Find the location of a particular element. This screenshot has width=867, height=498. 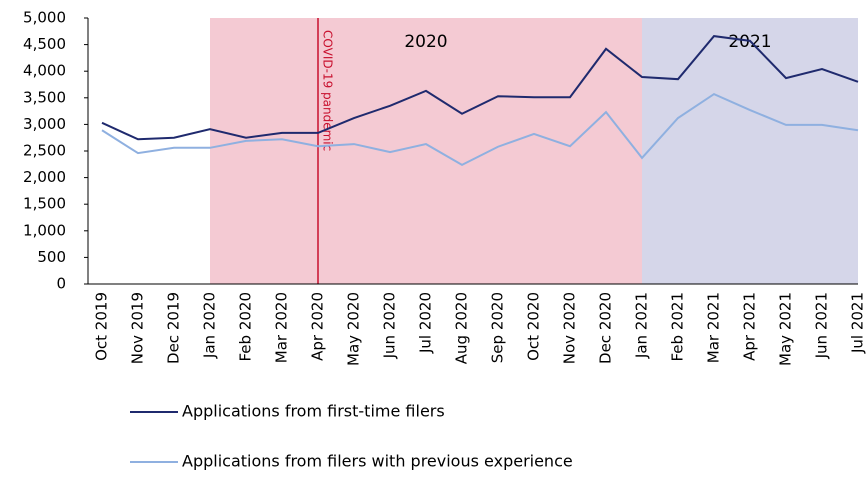

y-tick-label: 0 is located at coordinates (61, 284).